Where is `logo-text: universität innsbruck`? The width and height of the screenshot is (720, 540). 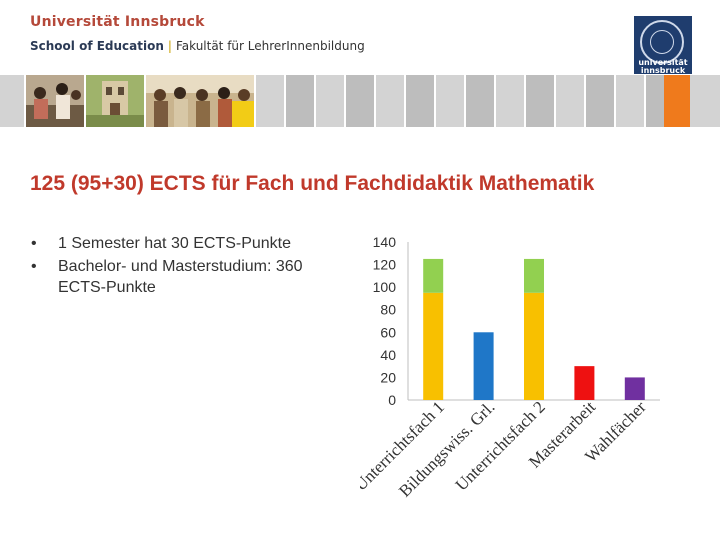
logo-text: universität innsbruck is located at coordinates (663, 66).